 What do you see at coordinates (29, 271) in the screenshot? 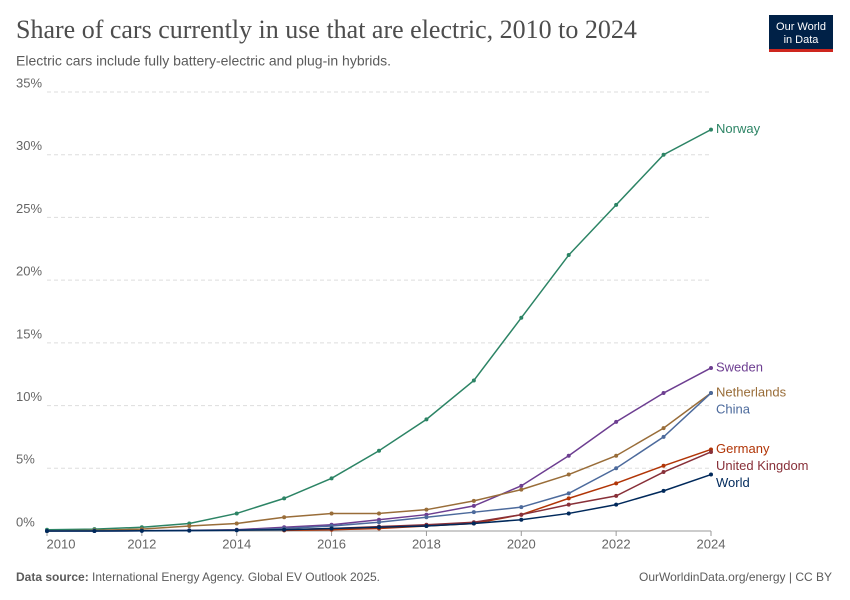
I see `y-tick-label: 20%` at bounding box center [29, 271].